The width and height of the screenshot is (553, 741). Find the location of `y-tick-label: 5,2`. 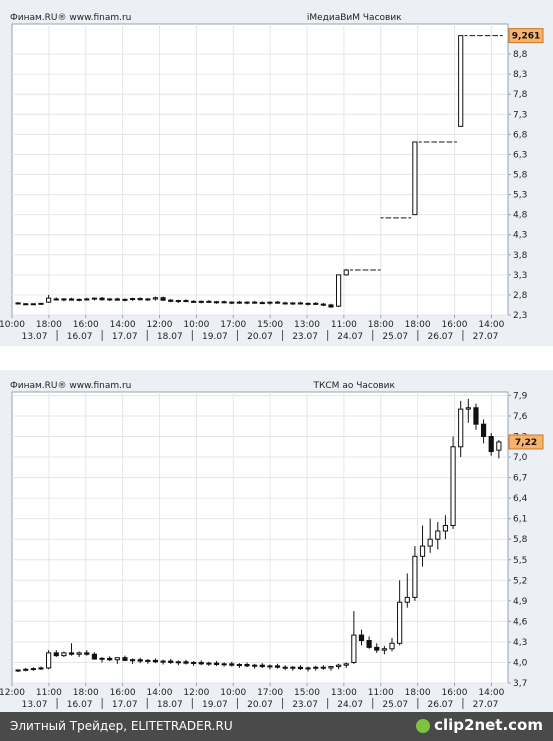

y-tick-label: 5,2 is located at coordinates (520, 581).